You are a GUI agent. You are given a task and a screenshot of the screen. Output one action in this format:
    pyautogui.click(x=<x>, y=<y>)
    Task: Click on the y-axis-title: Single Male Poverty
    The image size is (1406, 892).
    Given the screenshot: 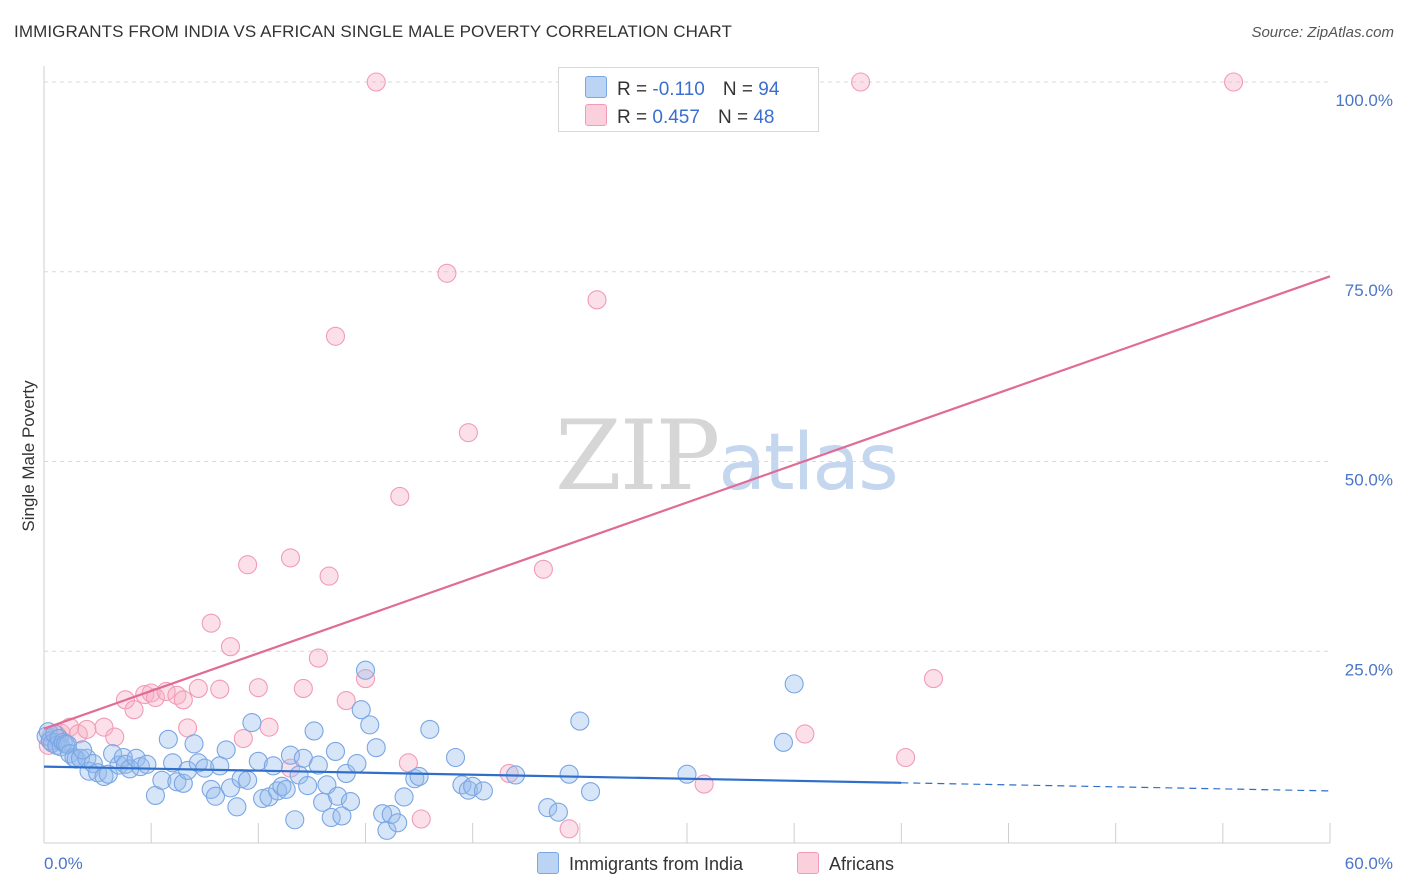 What is the action you would take?
    pyautogui.click(x=28, y=456)
    